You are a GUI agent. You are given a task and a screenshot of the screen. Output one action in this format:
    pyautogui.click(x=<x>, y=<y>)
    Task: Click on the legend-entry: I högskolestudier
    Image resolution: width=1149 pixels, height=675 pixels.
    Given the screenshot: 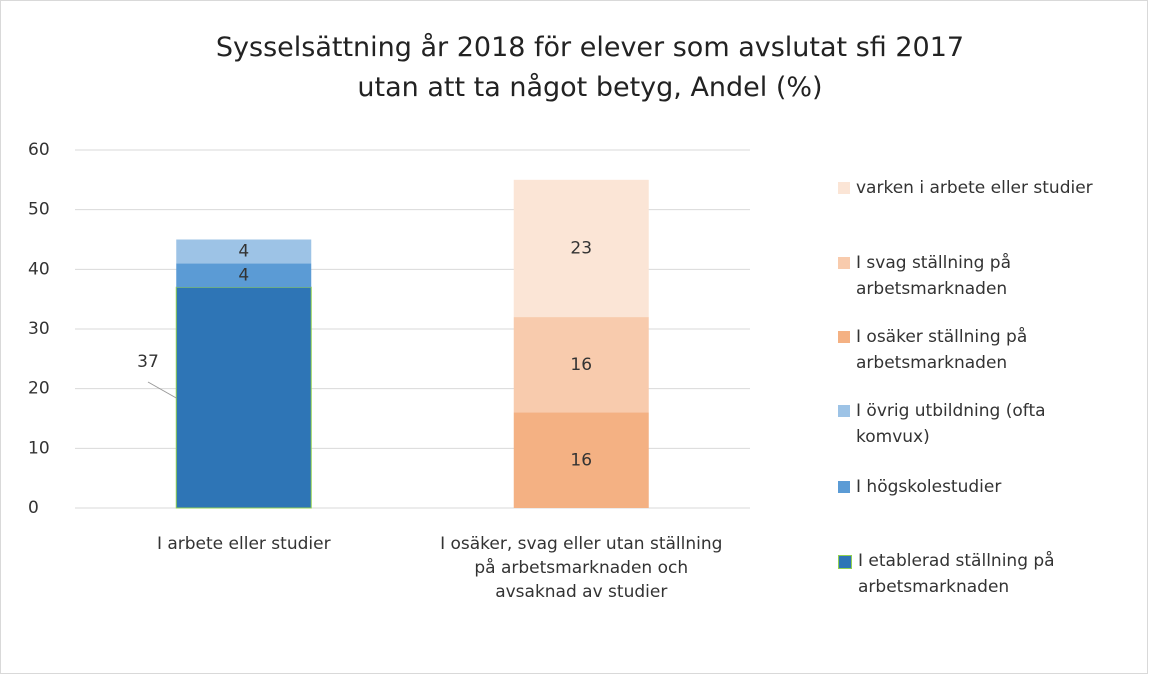 What is the action you would take?
    pyautogui.click(x=978, y=487)
    